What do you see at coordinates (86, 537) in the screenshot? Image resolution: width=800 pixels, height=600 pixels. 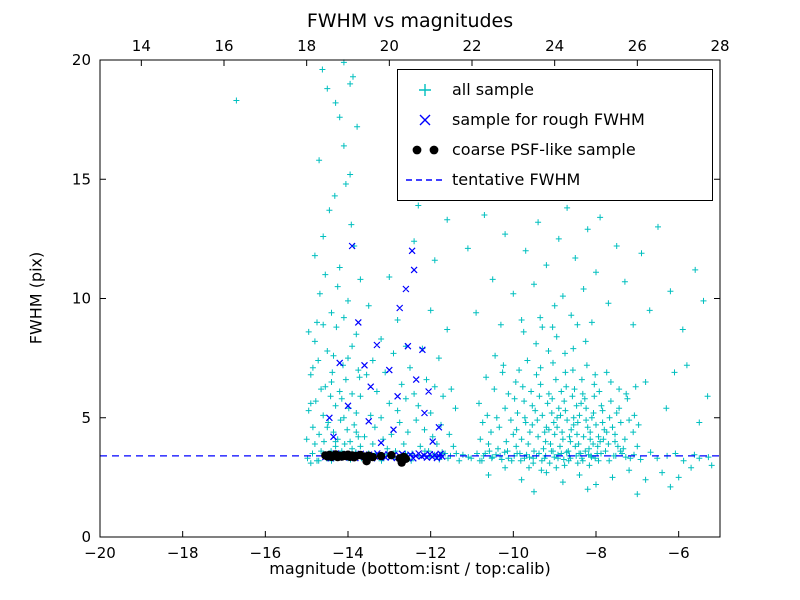 I see `y-tick-label: 0` at bounding box center [86, 537].